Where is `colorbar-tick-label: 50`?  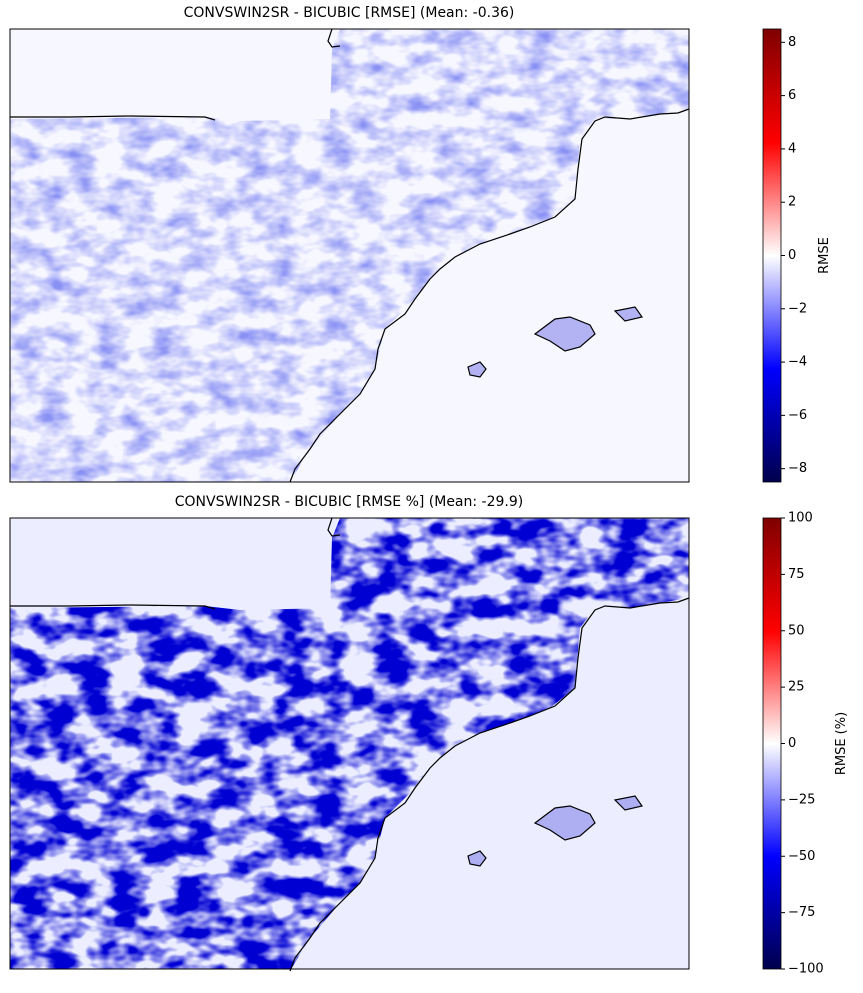 colorbar-tick-label: 50 is located at coordinates (796, 630).